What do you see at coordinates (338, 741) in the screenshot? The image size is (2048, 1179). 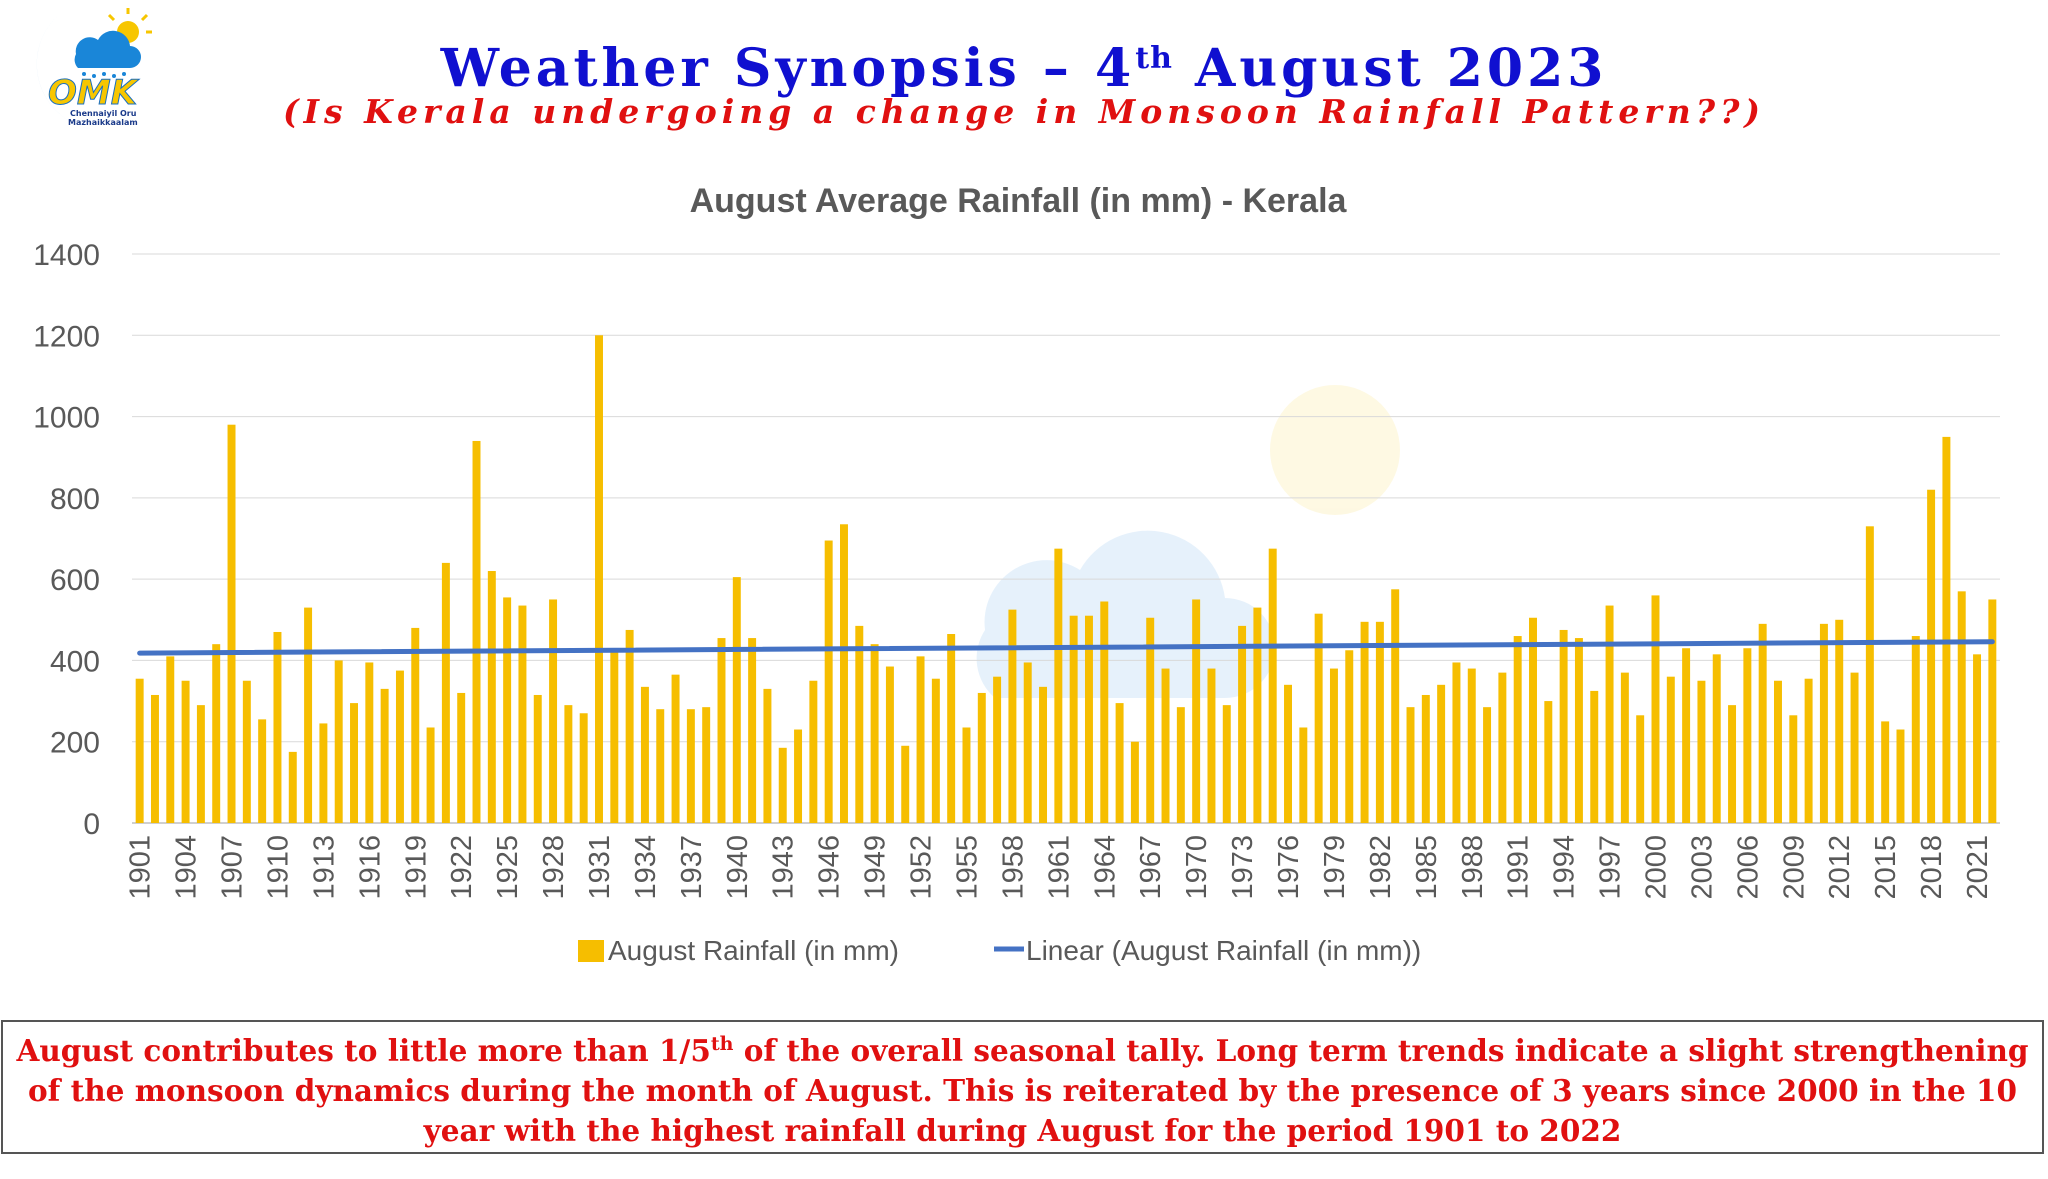 I see `bar-1914` at bounding box center [338, 741].